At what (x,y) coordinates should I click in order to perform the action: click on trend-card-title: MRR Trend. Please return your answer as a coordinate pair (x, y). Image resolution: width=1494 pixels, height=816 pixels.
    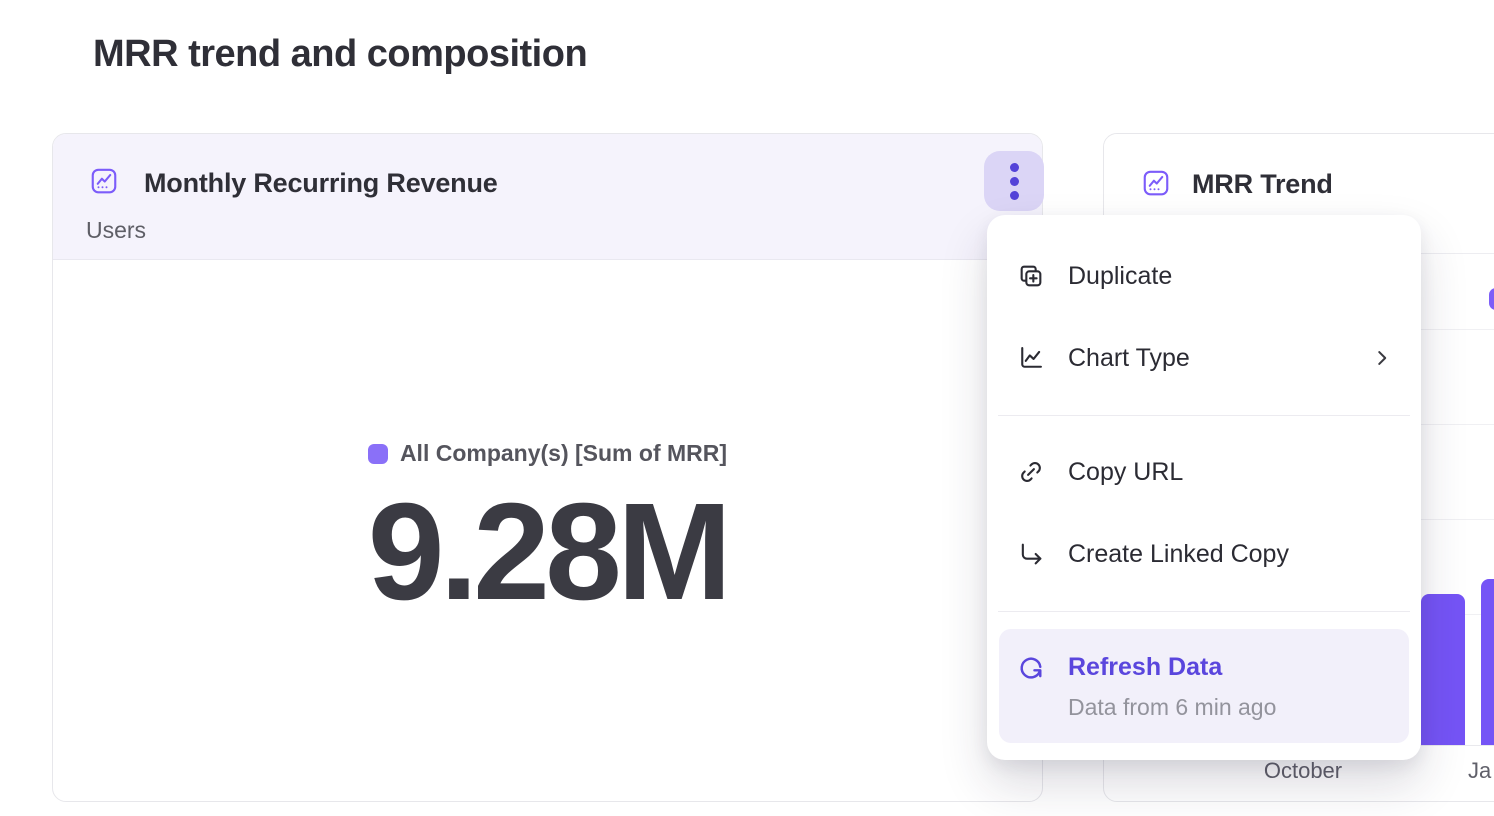
    Looking at the image, I should click on (1262, 184).